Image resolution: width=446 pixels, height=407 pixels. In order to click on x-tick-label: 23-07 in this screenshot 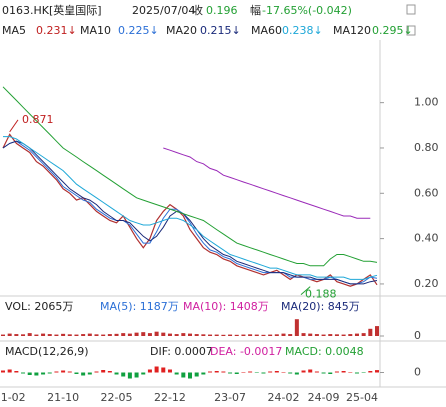, I will do `click(230, 397)`.